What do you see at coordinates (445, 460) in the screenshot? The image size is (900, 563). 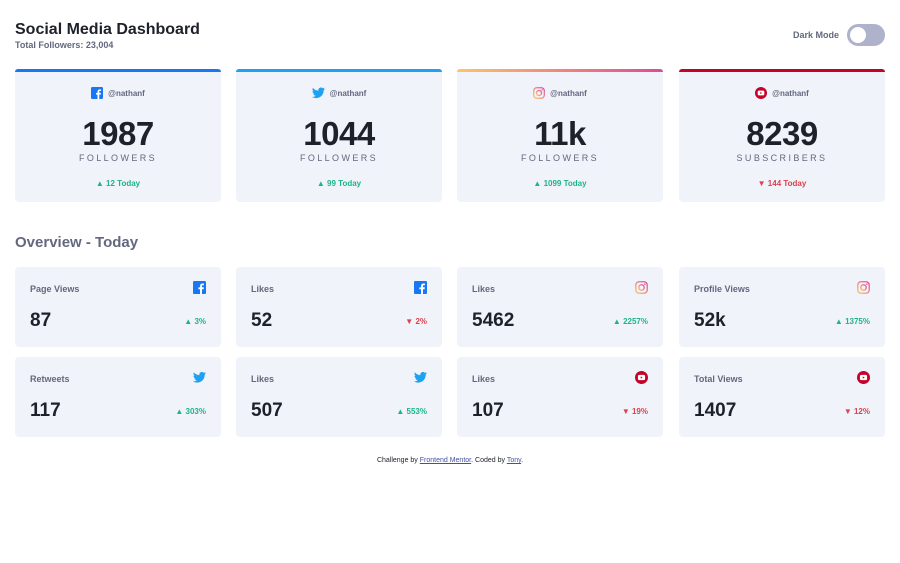 I see `frontend-mentor-link: Frontend Mentor` at bounding box center [445, 460].